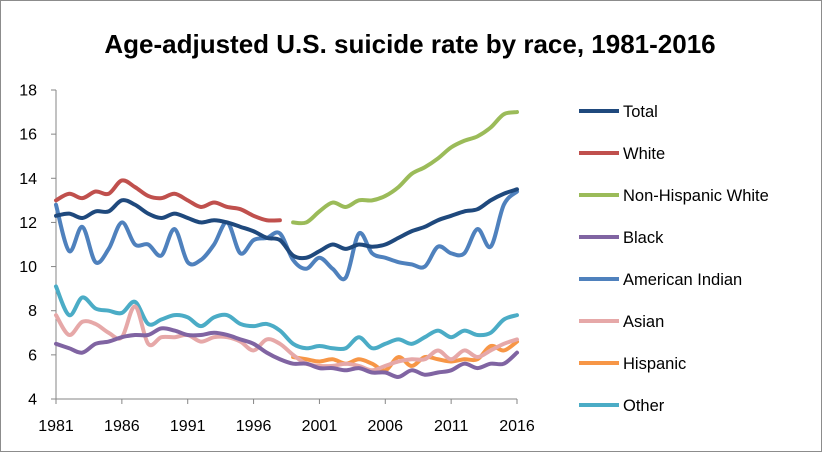 The height and width of the screenshot is (452, 822). Describe the element at coordinates (188, 426) in the screenshot. I see `x-tick-label: 1991` at that location.